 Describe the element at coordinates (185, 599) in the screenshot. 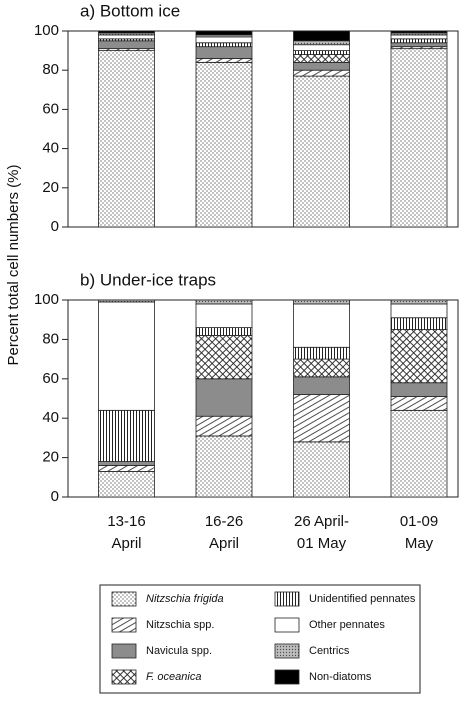

I see `legend-label: Nitzschia frigida` at that location.